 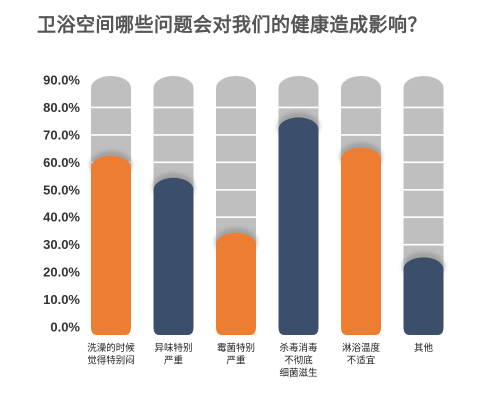 I want to click on x-tick-label: 霉菌特别严重, so click(x=236, y=354).